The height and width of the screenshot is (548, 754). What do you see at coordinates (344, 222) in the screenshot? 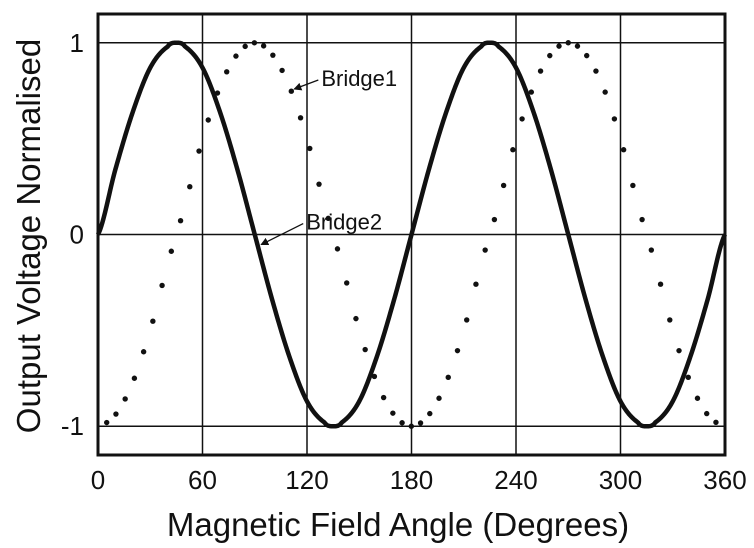
I see `annotation-label: Bridge2` at bounding box center [344, 222].